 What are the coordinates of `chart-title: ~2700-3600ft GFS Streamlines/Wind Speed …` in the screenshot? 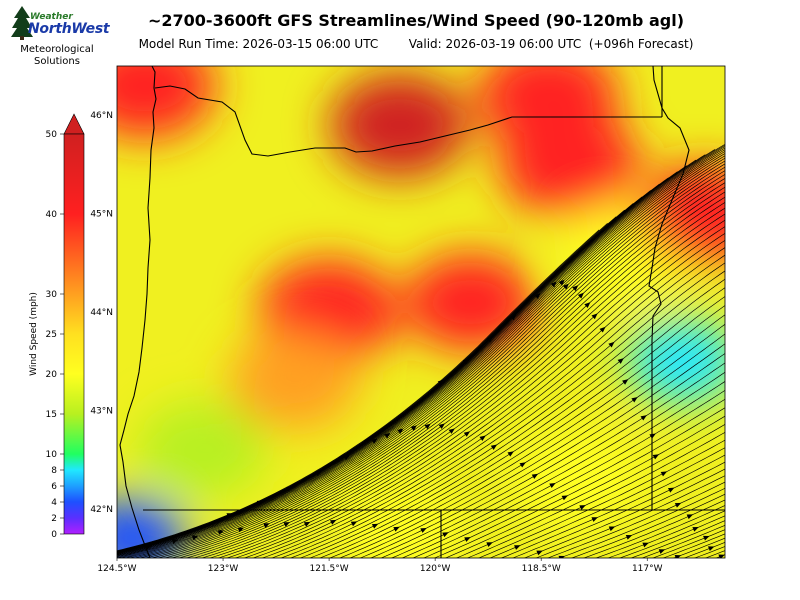 It's located at (415, 20).